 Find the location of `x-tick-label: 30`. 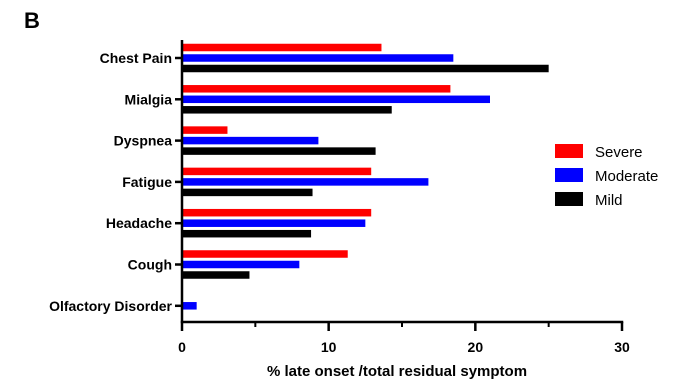

x-tick-label: 30 is located at coordinates (622, 347).